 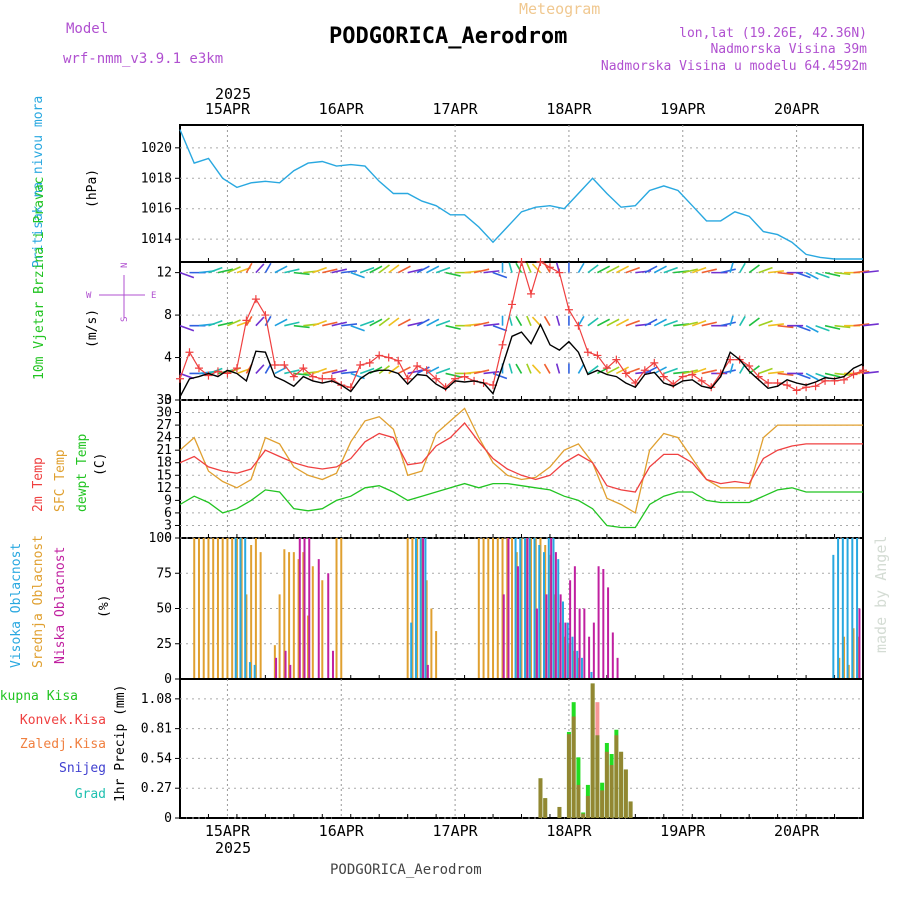 What do you see at coordinates (164, 438) in the screenshot?
I see `y-tick-label: 24` at bounding box center [164, 438].